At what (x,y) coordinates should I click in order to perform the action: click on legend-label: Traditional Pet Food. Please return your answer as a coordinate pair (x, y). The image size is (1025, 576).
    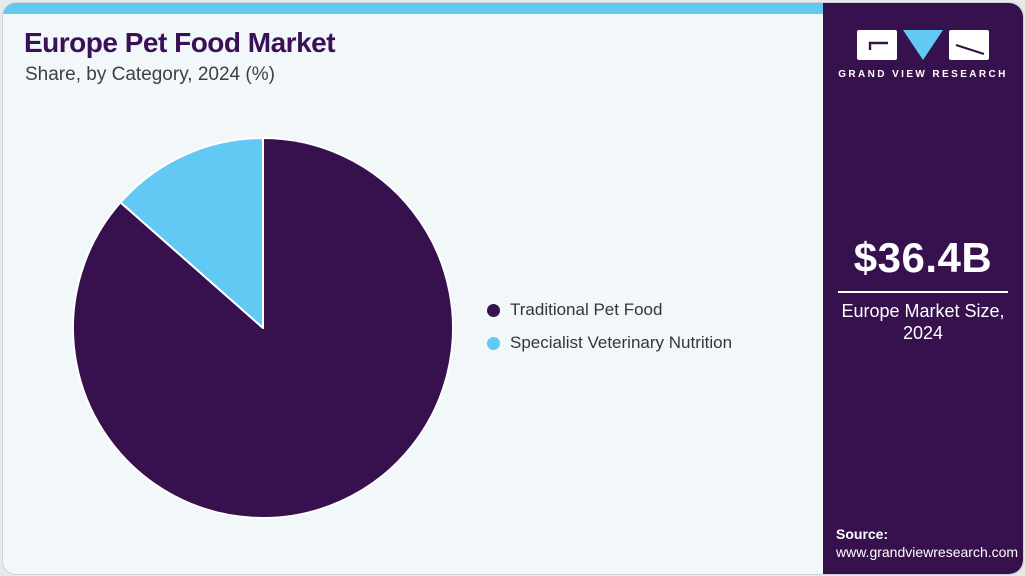
    Looking at the image, I should click on (586, 309).